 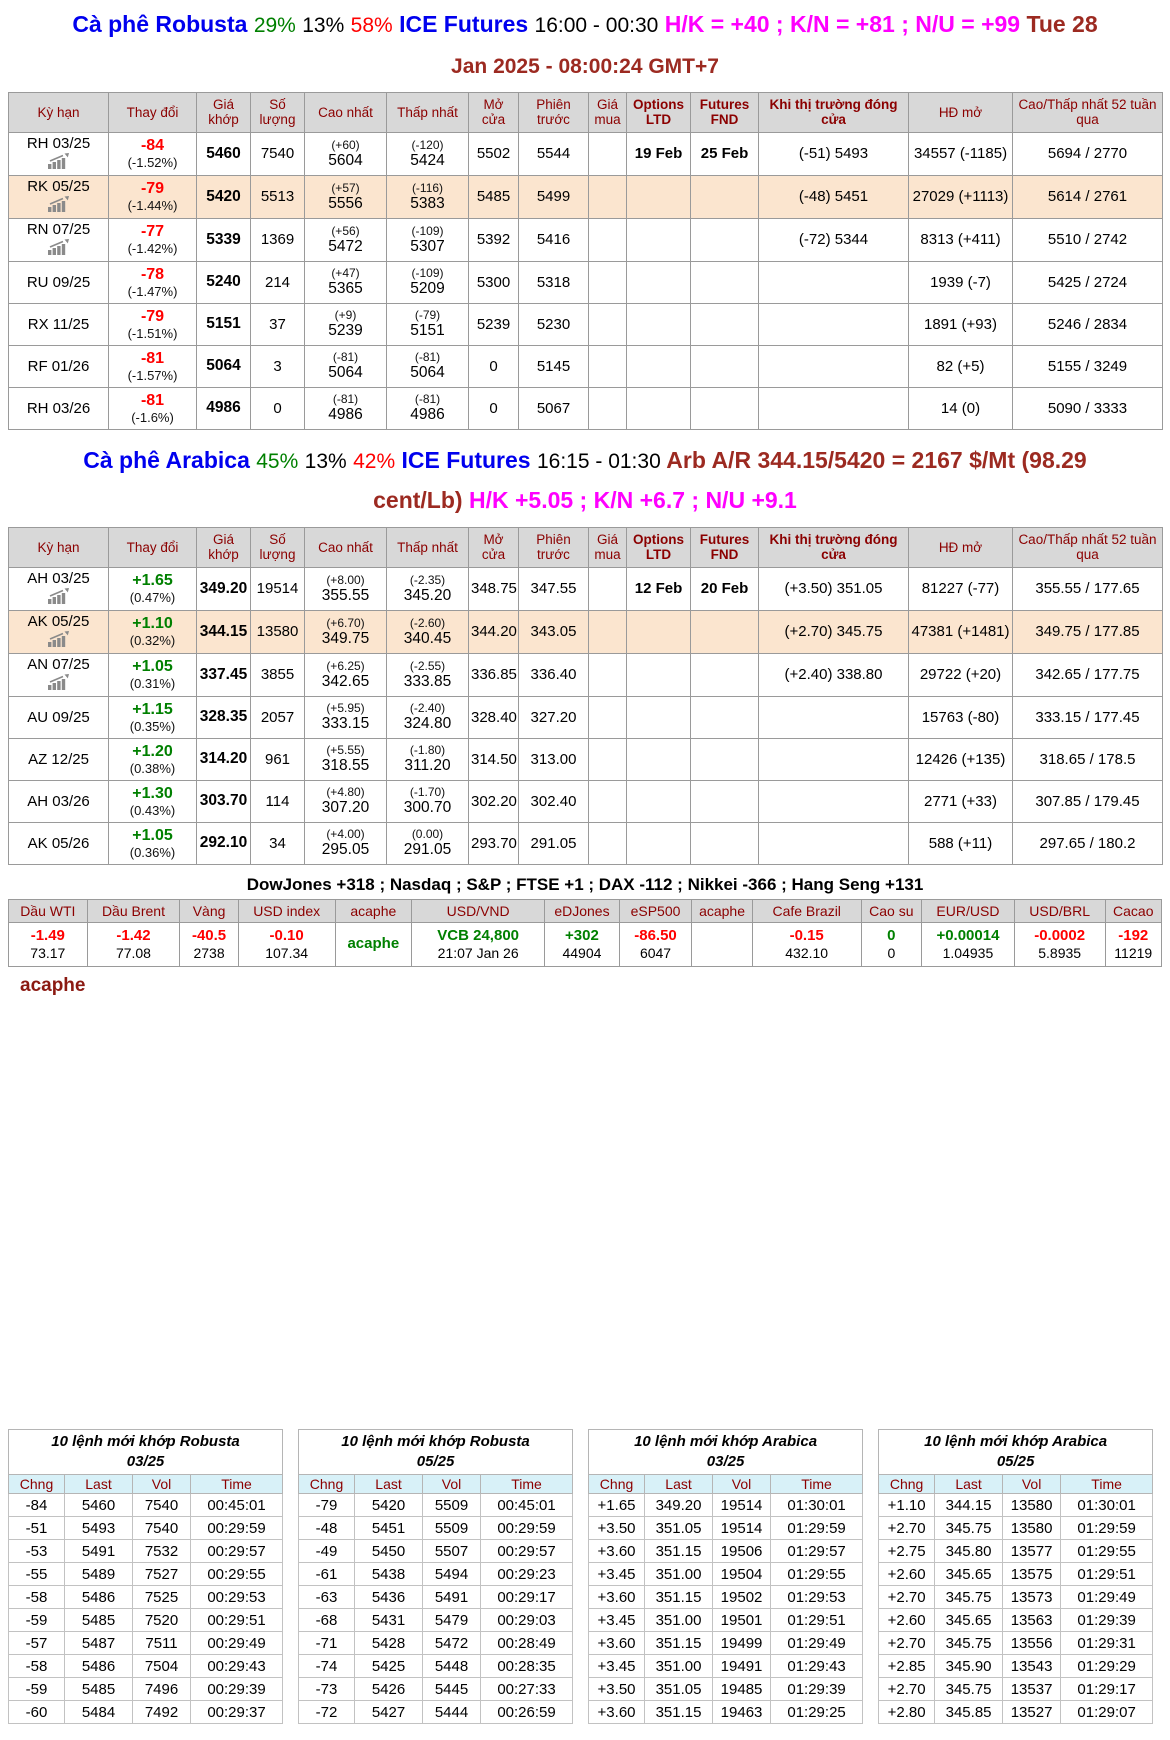 What do you see at coordinates (891, 944) in the screenshot?
I see `index-cell: 0 0` at bounding box center [891, 944].